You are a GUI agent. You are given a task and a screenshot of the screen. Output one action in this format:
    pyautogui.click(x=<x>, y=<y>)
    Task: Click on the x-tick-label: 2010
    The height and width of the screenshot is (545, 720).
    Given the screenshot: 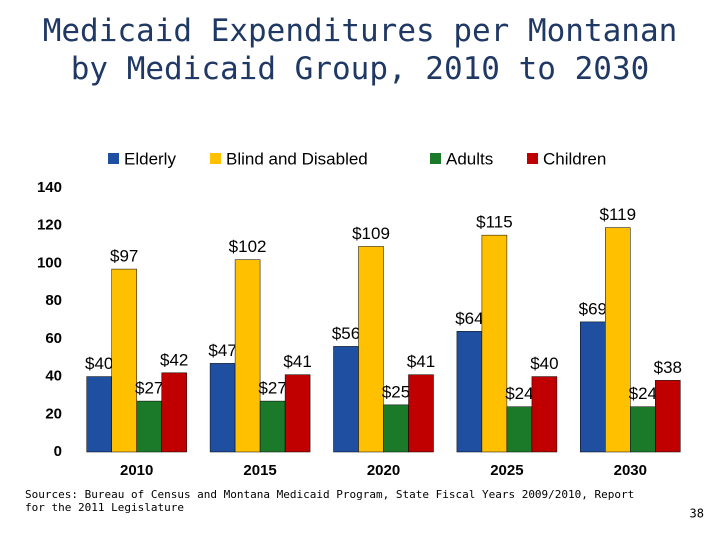 What is the action you would take?
    pyautogui.click(x=136, y=470)
    